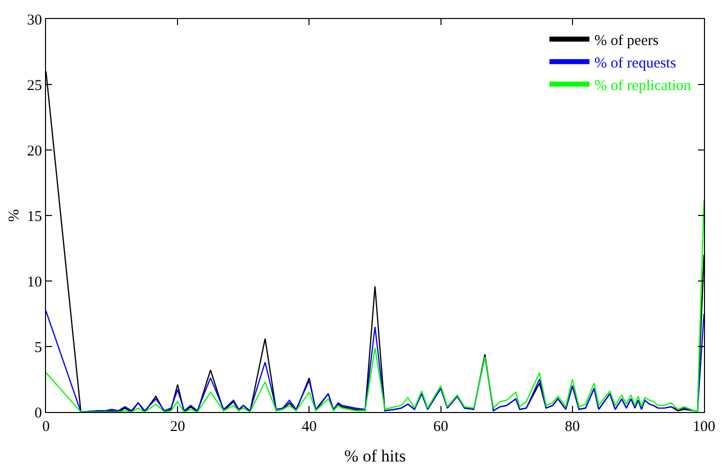  Describe the element at coordinates (178, 427) in the screenshot. I see `x-tick-label: 20` at that location.